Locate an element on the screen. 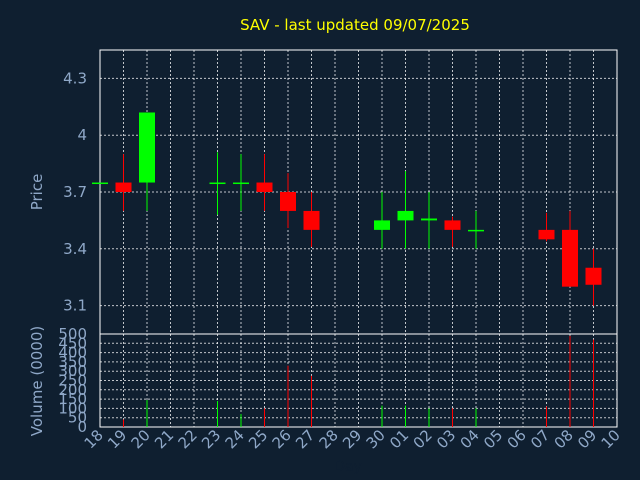 Image resolution: width=640 pixels, height=480 pixels. day-tick-label: 30 is located at coordinates (376, 439).